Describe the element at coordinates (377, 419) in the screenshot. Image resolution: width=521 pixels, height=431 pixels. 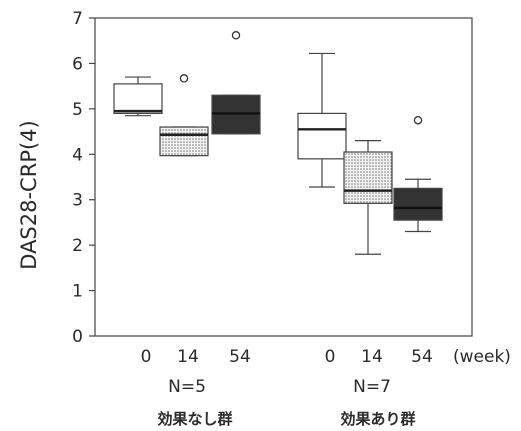
I see `group2-label: 効果あり群` at that location.